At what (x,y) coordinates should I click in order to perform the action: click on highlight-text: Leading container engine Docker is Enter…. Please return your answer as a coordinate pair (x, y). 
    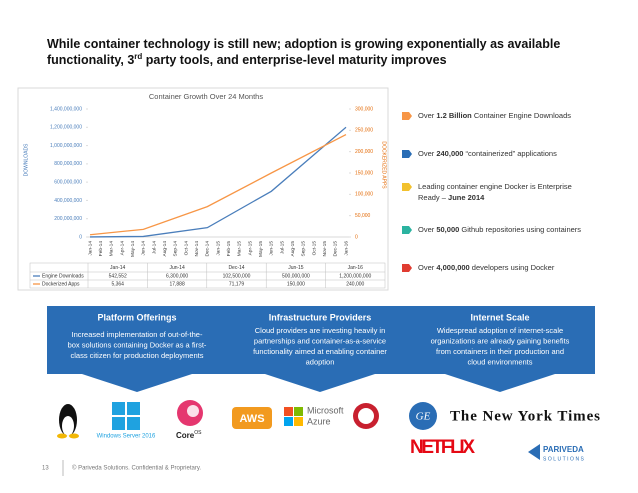
    Looking at the image, I should click on (495, 186).